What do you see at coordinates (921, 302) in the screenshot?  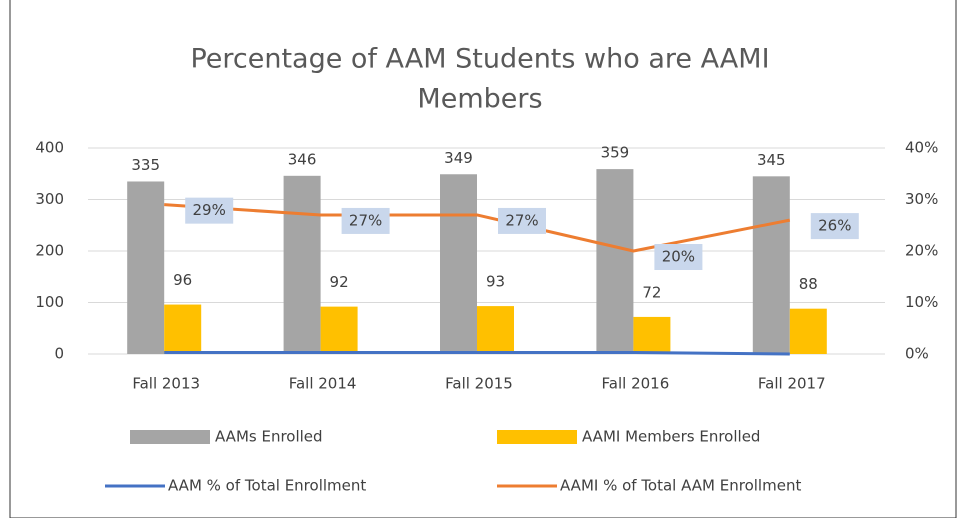 I see `y2-tick-label: 10%` at bounding box center [921, 302].